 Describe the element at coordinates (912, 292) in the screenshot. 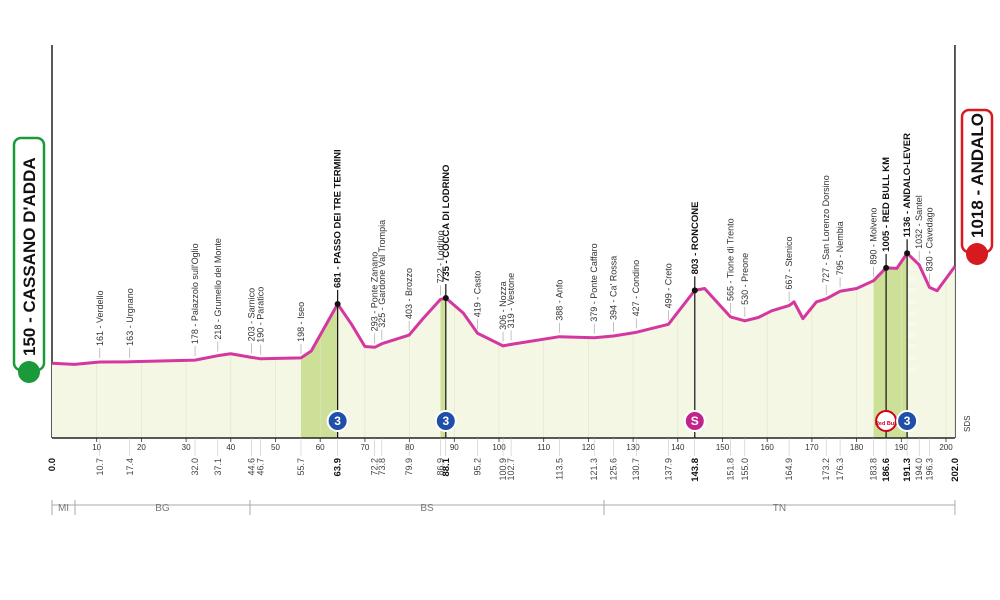

I see `altitude-scale-label: 800` at that location.